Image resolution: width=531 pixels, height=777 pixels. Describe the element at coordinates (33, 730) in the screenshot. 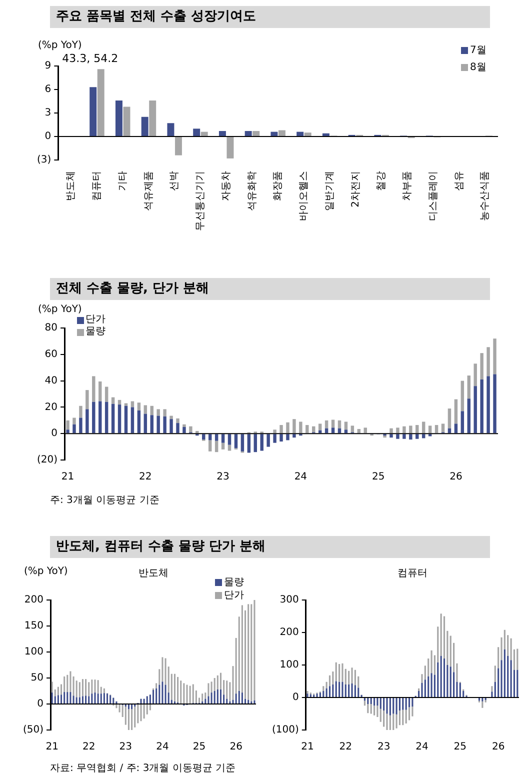

I see `y-tick-label: (50)` at that location.